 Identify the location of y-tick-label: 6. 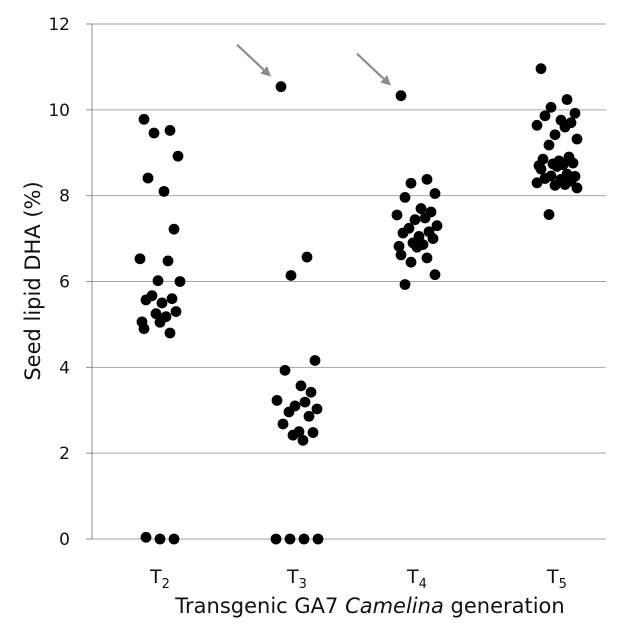
(64, 283).